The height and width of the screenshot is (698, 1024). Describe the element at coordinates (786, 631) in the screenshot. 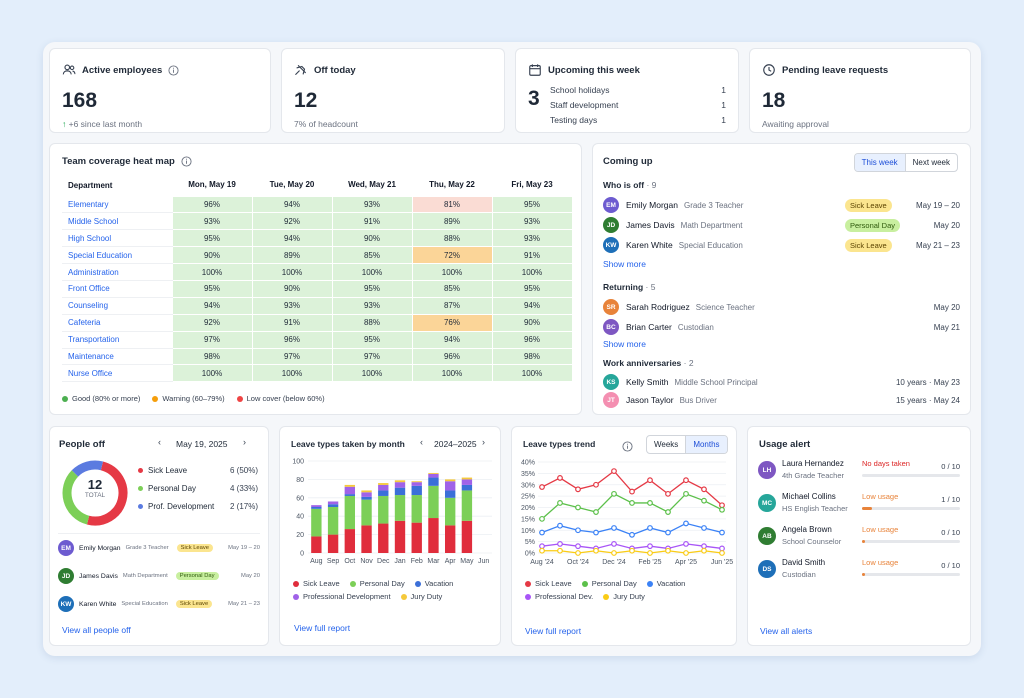

I see `view-all-alerts-link: View all alerts` at that location.